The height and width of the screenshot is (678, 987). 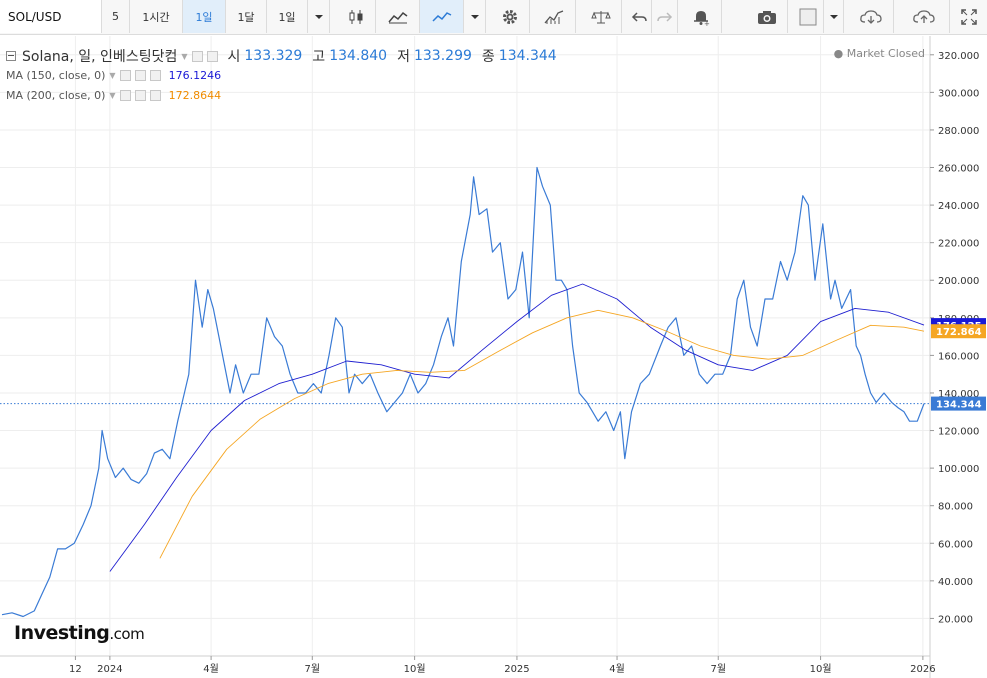 I want to click on investing-logo: Investing.com, so click(x=79, y=633).